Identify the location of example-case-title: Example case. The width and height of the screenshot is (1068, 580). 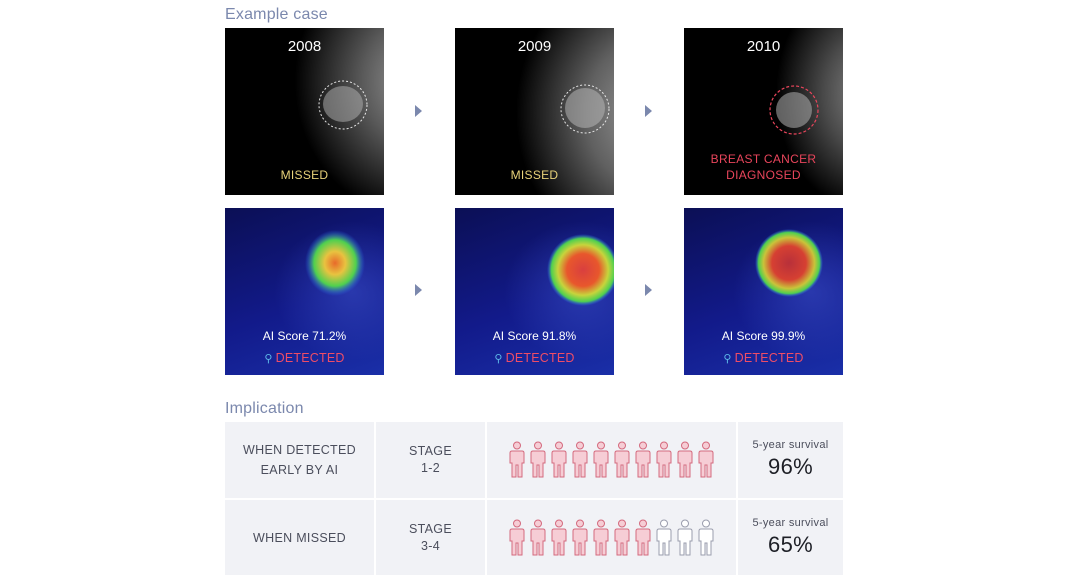
(276, 14).